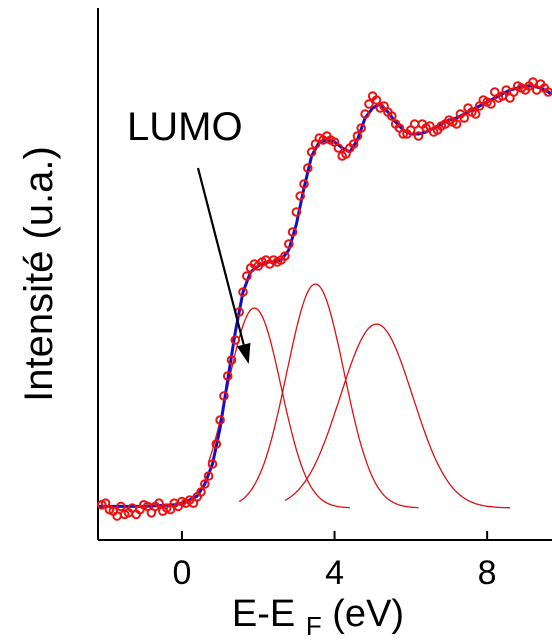 This screenshot has height=642, width=552. I want to click on x-ticks: 0 4 8, so click(334, 561).